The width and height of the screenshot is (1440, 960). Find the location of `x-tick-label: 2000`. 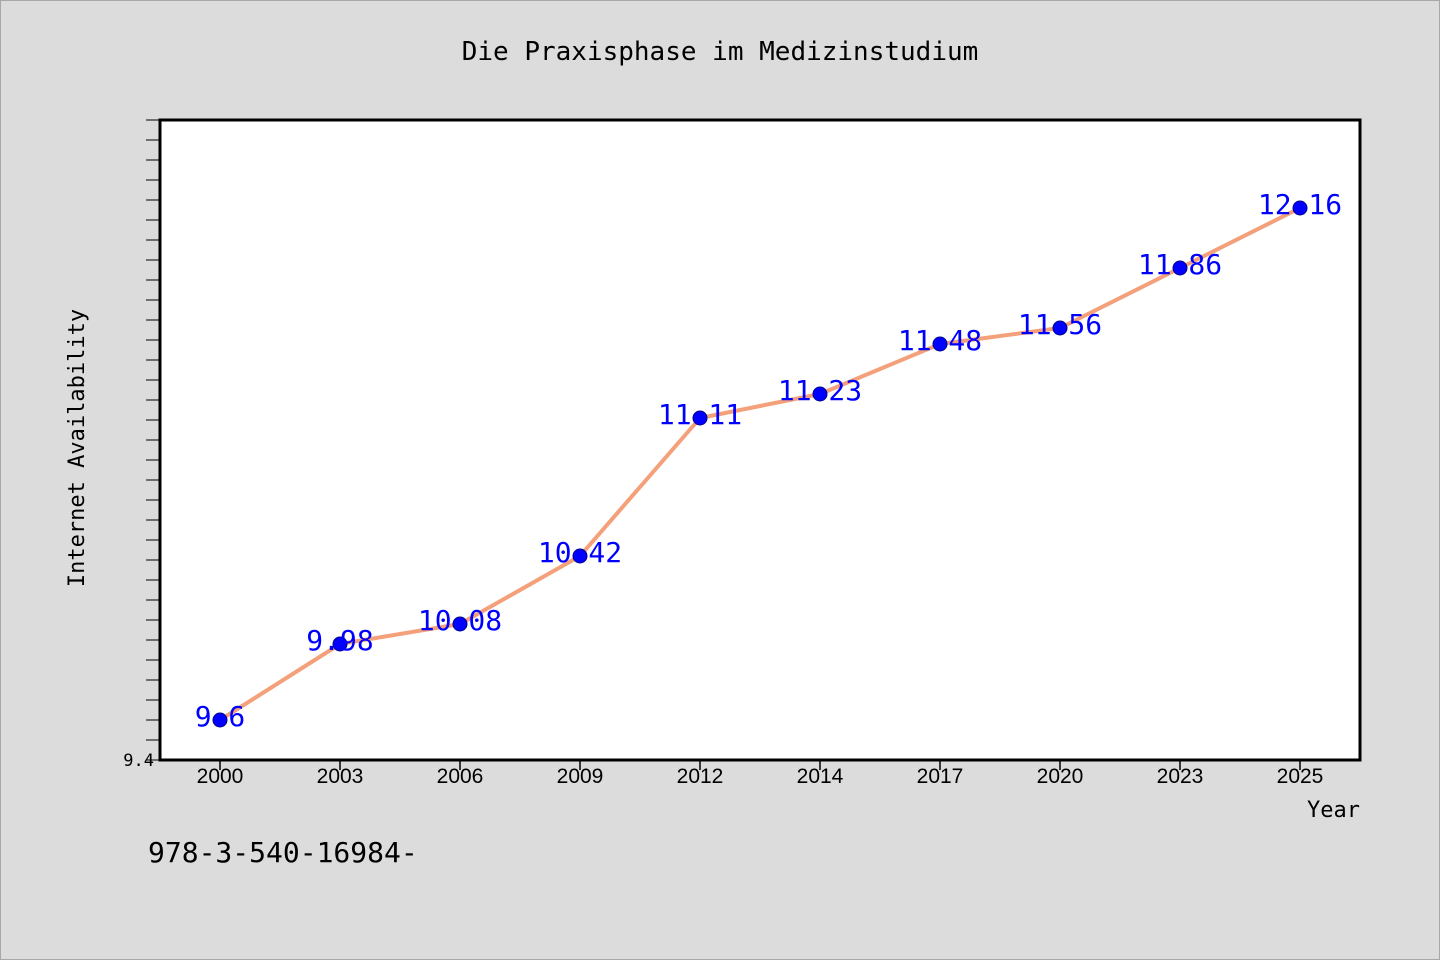

x-tick-label: 2000 is located at coordinates (220, 776).